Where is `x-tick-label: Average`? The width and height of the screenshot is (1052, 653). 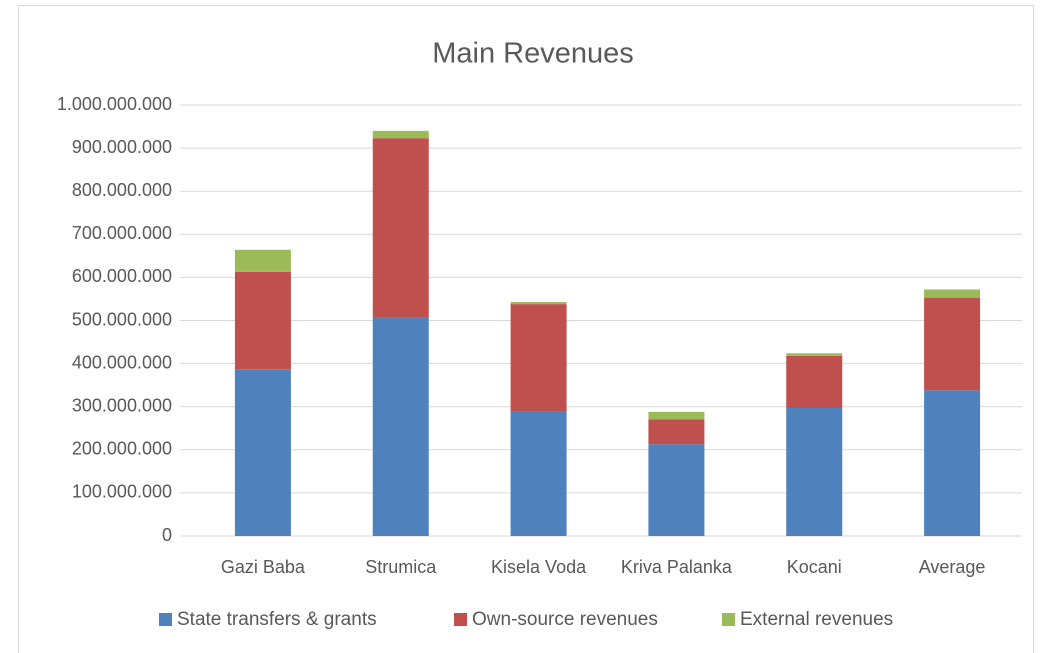
x-tick-label: Average is located at coordinates (952, 567).